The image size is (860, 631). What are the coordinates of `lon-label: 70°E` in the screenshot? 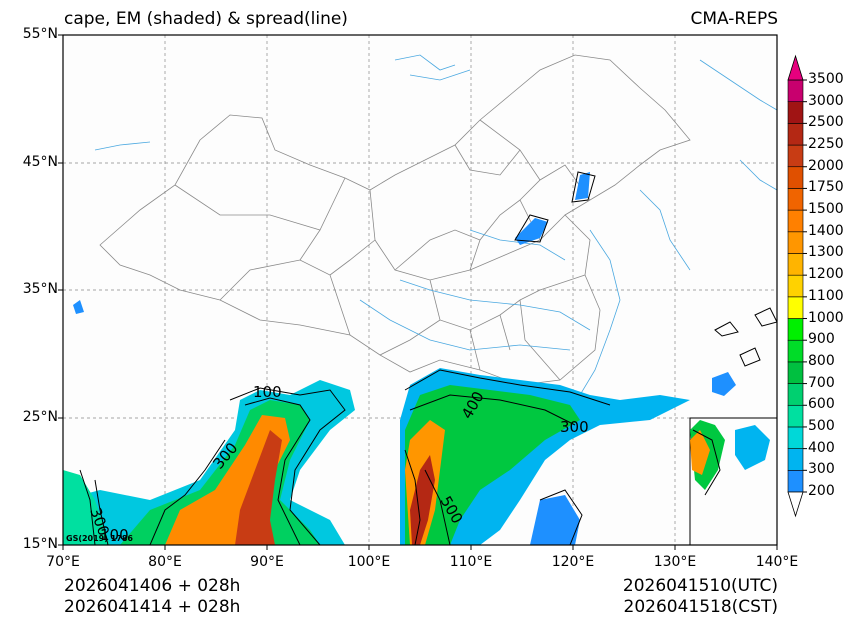 It's located at (63, 562).